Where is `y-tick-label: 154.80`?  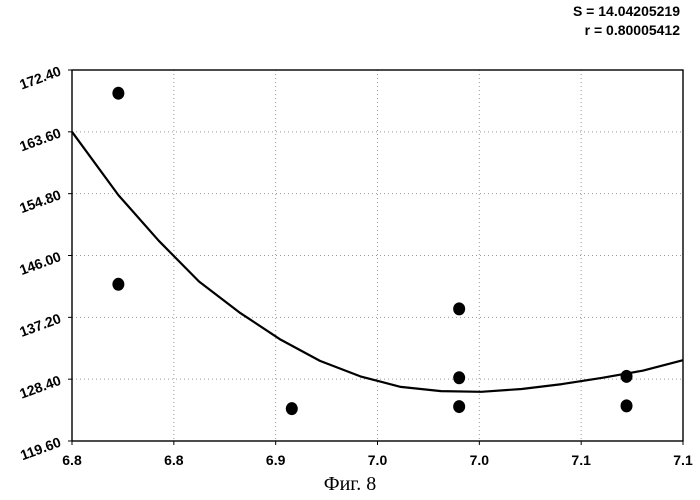
y-tick-label: 154.80 is located at coordinates (40, 201).